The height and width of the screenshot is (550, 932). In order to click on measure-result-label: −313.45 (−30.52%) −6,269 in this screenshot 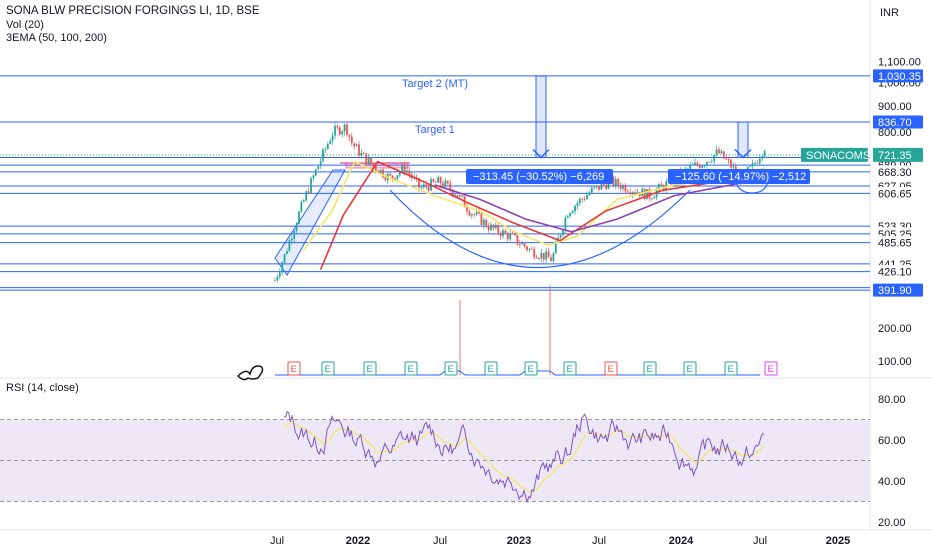, I will do `click(538, 177)`.